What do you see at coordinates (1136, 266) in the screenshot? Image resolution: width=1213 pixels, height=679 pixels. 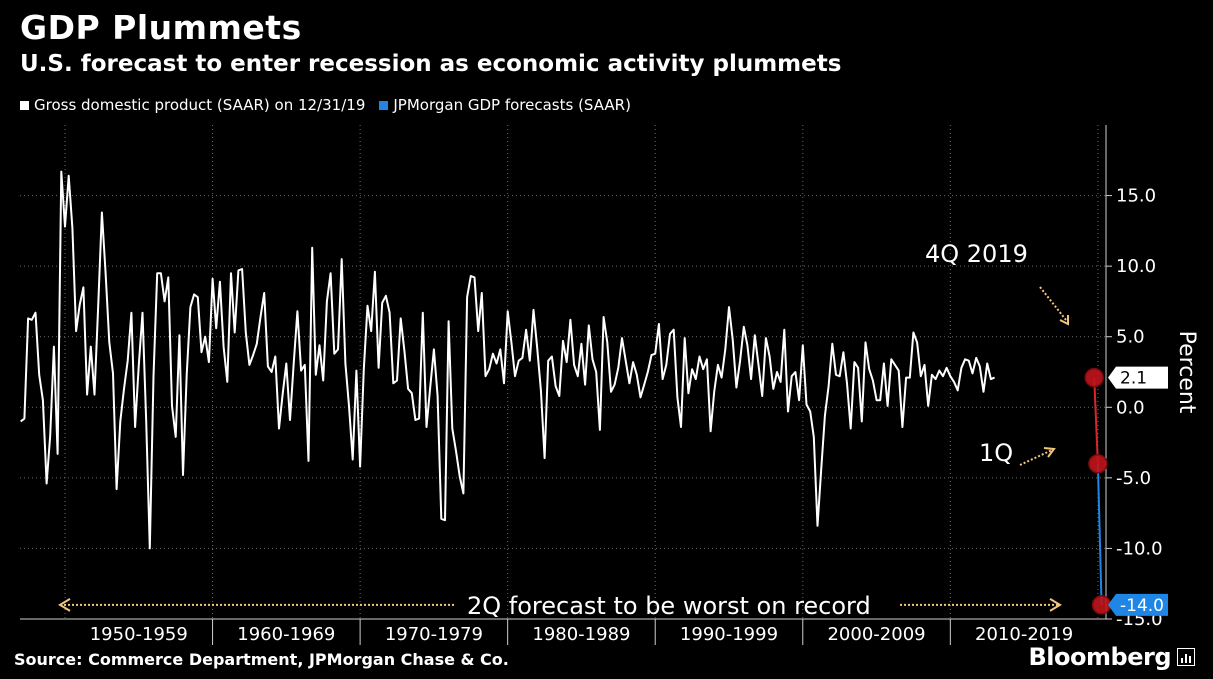 I see `y-tick-label: 10.0` at bounding box center [1136, 266].